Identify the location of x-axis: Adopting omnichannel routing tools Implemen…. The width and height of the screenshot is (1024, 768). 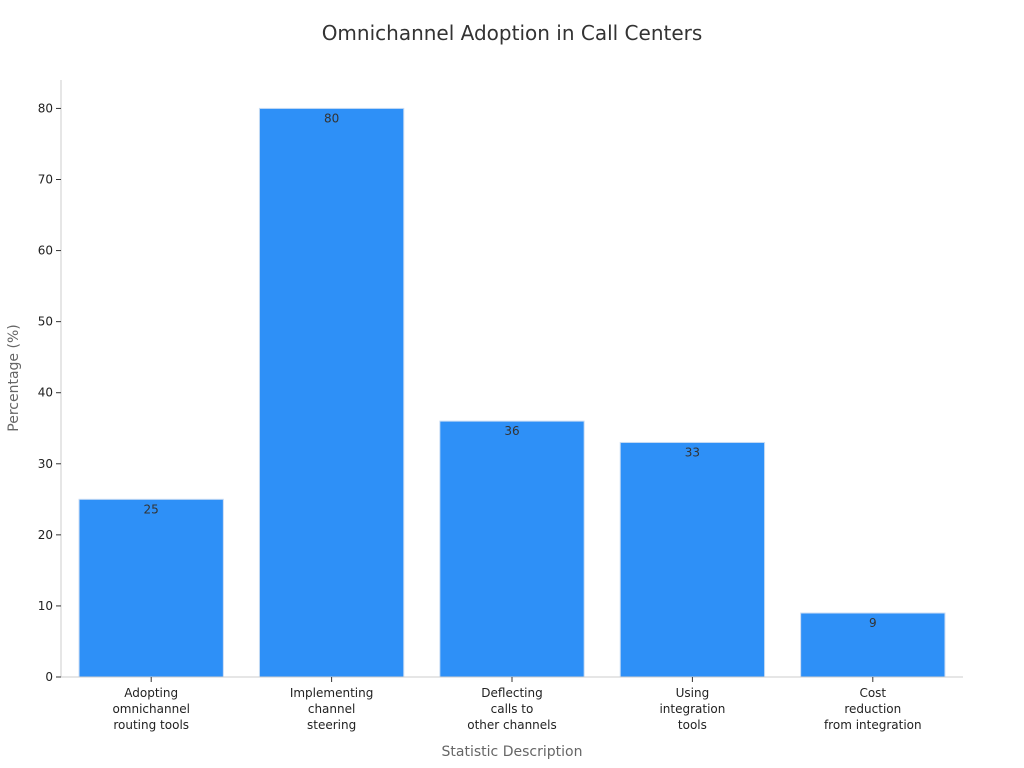
(512, 704).